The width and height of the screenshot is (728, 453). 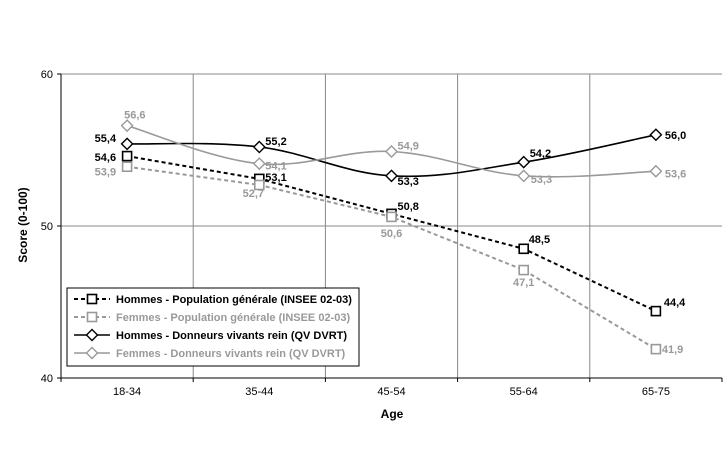 I want to click on data-label: 44,4, so click(x=675, y=303).